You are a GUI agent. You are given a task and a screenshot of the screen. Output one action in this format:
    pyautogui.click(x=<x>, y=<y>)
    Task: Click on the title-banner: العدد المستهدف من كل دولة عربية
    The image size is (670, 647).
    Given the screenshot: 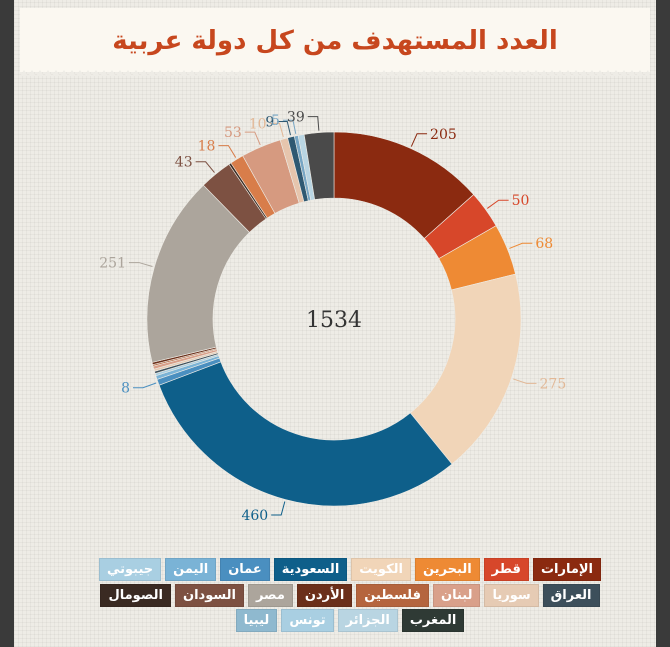 What is the action you would take?
    pyautogui.click(x=335, y=42)
    